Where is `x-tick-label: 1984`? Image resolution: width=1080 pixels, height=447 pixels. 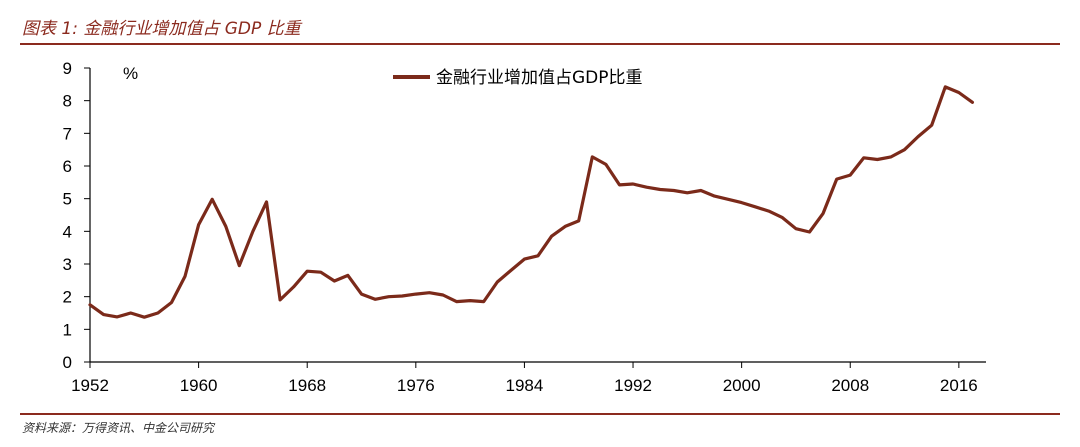 x-tick-label: 1984 is located at coordinates (525, 385).